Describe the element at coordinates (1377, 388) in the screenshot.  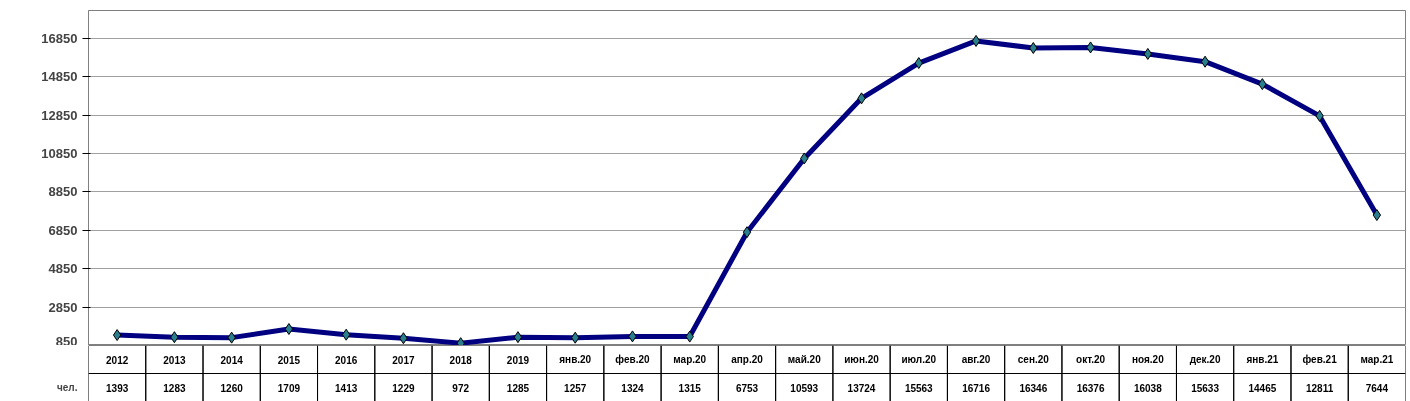
I see `data-label: 7644` at that location.